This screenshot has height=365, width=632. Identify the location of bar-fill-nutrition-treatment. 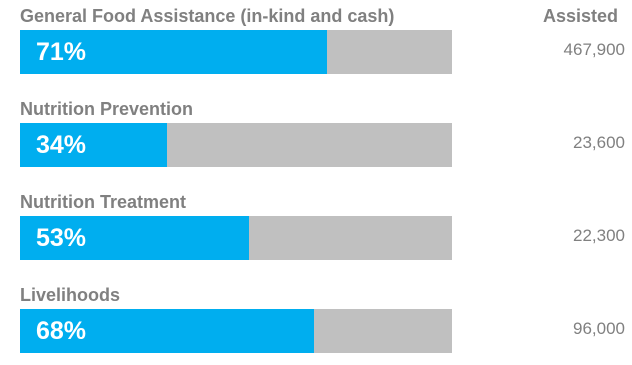
(134, 238).